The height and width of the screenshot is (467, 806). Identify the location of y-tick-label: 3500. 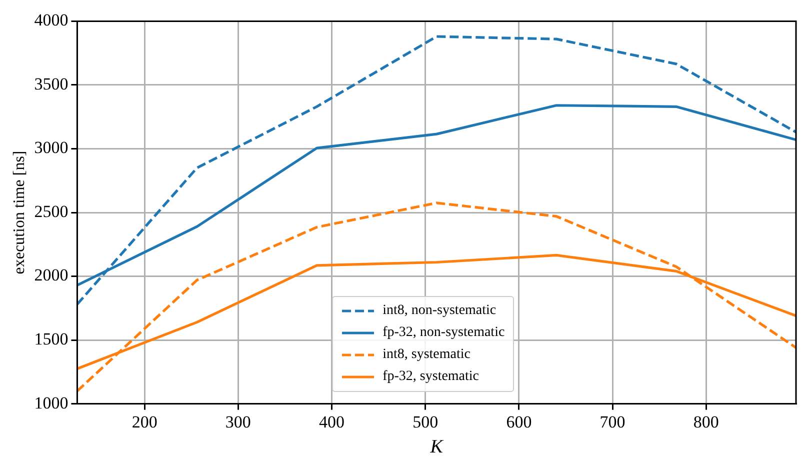
(51, 84).